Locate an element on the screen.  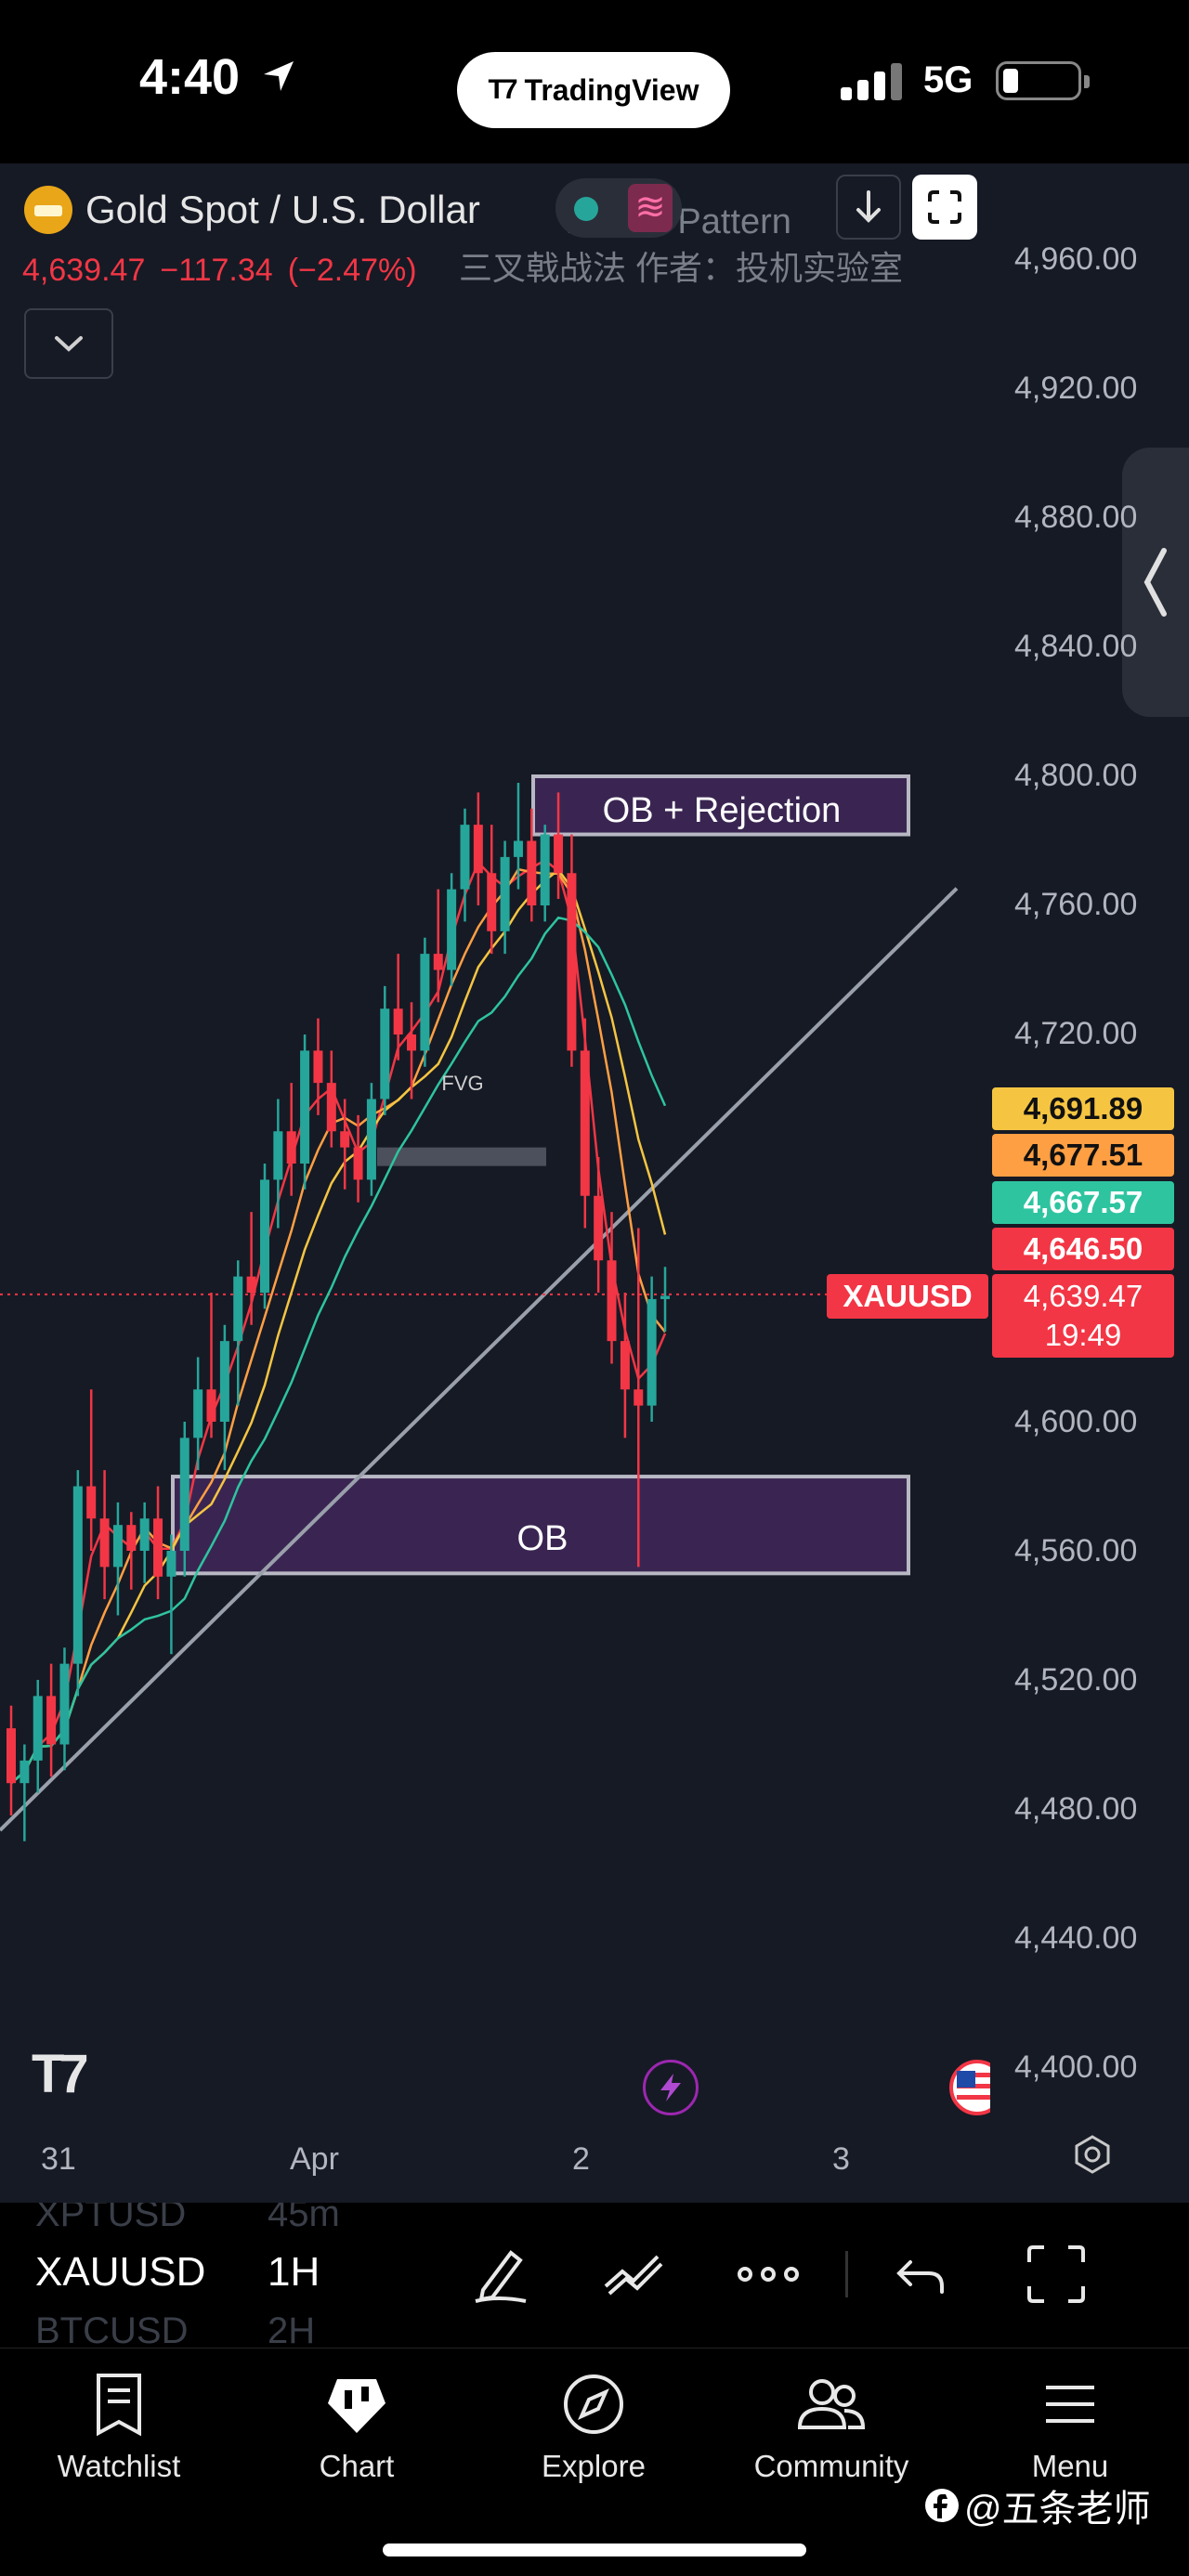
interval-picker: 1H is located at coordinates (294, 2272).